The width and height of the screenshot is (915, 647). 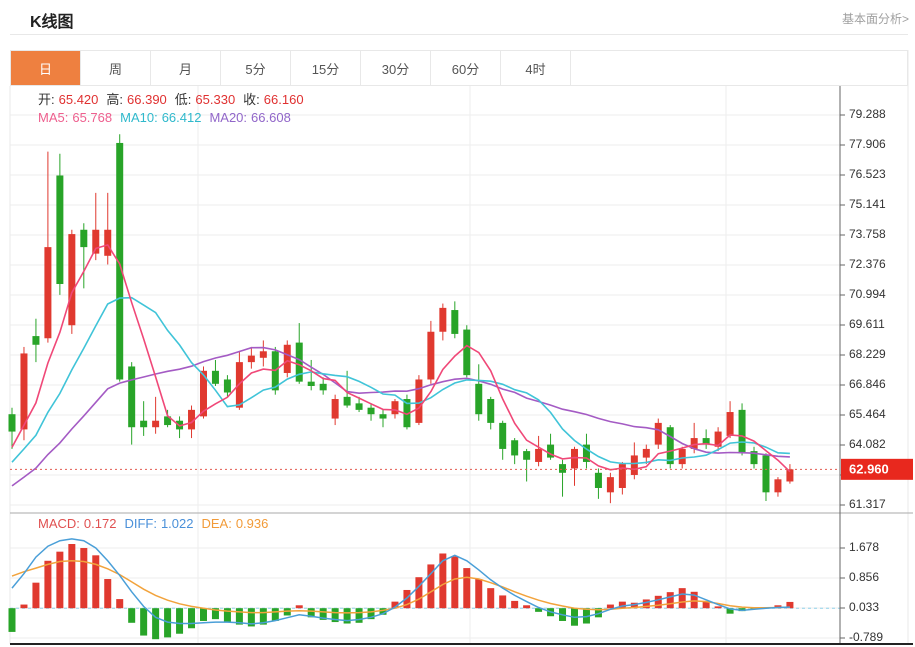 I want to click on legend-item: 收: 66.160, so click(x=273, y=99).